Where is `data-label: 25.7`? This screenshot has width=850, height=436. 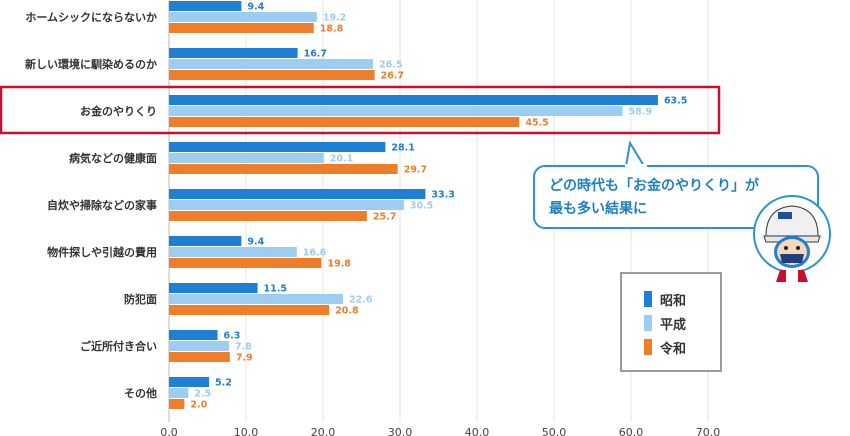 data-label: 25.7 is located at coordinates (384, 217).